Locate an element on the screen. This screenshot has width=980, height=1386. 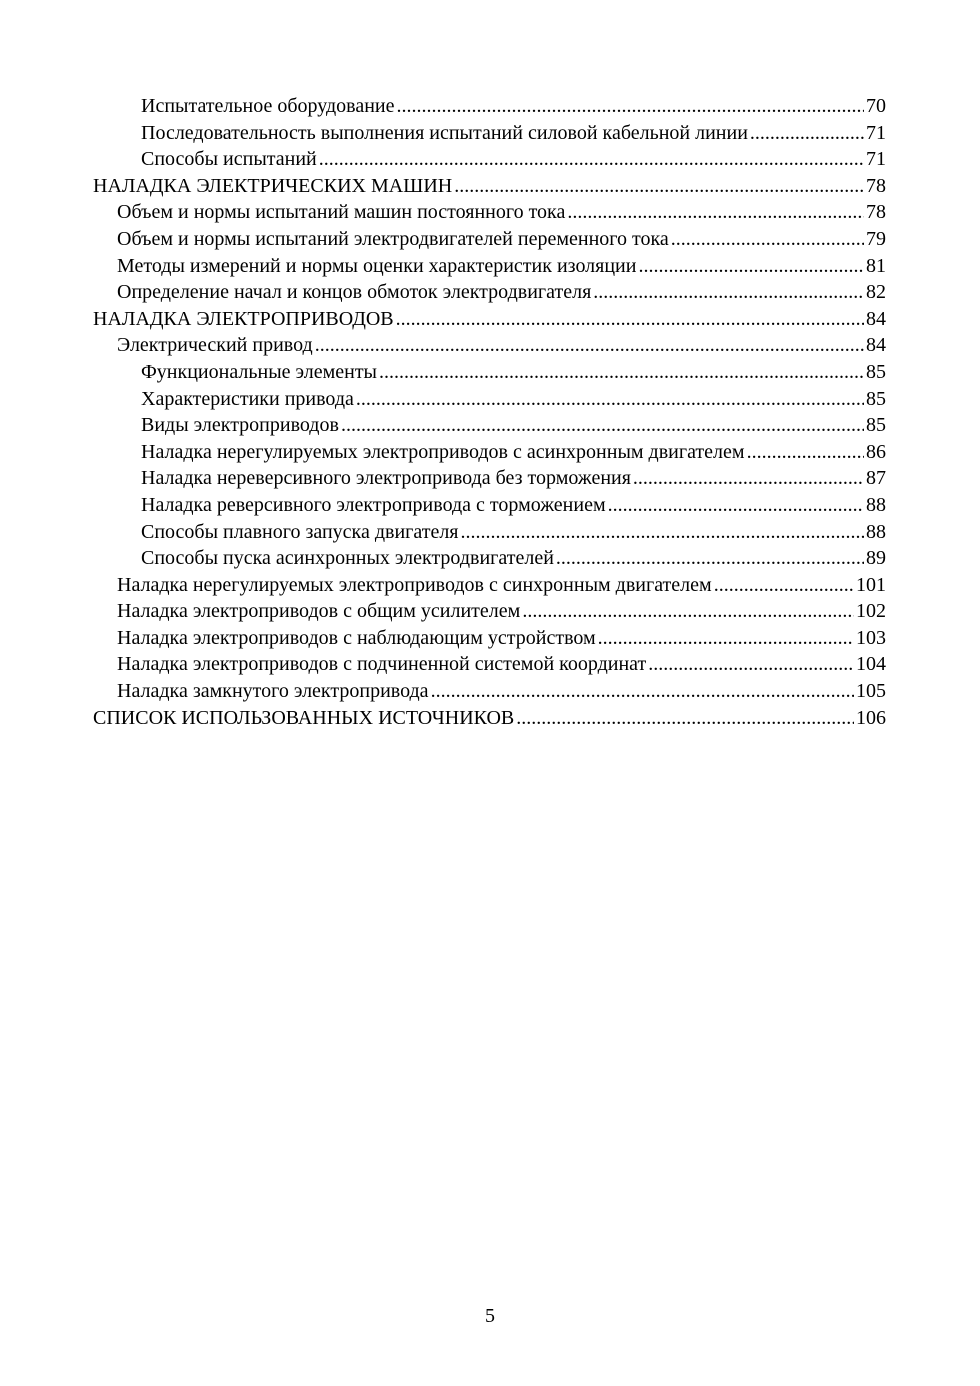
page-number: 5 is located at coordinates (490, 1316).